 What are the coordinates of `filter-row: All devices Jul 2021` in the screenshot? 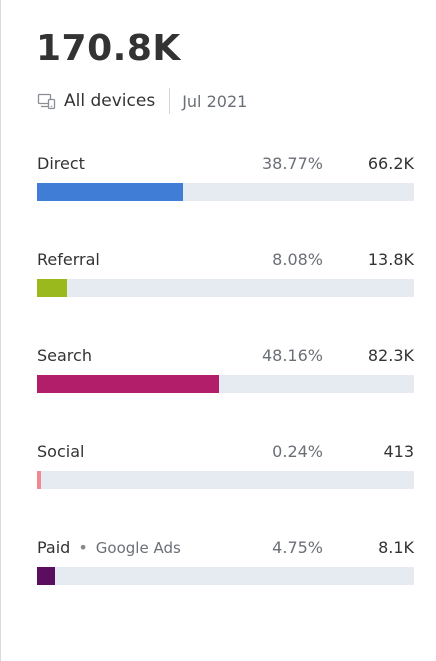 It's located at (142, 101).